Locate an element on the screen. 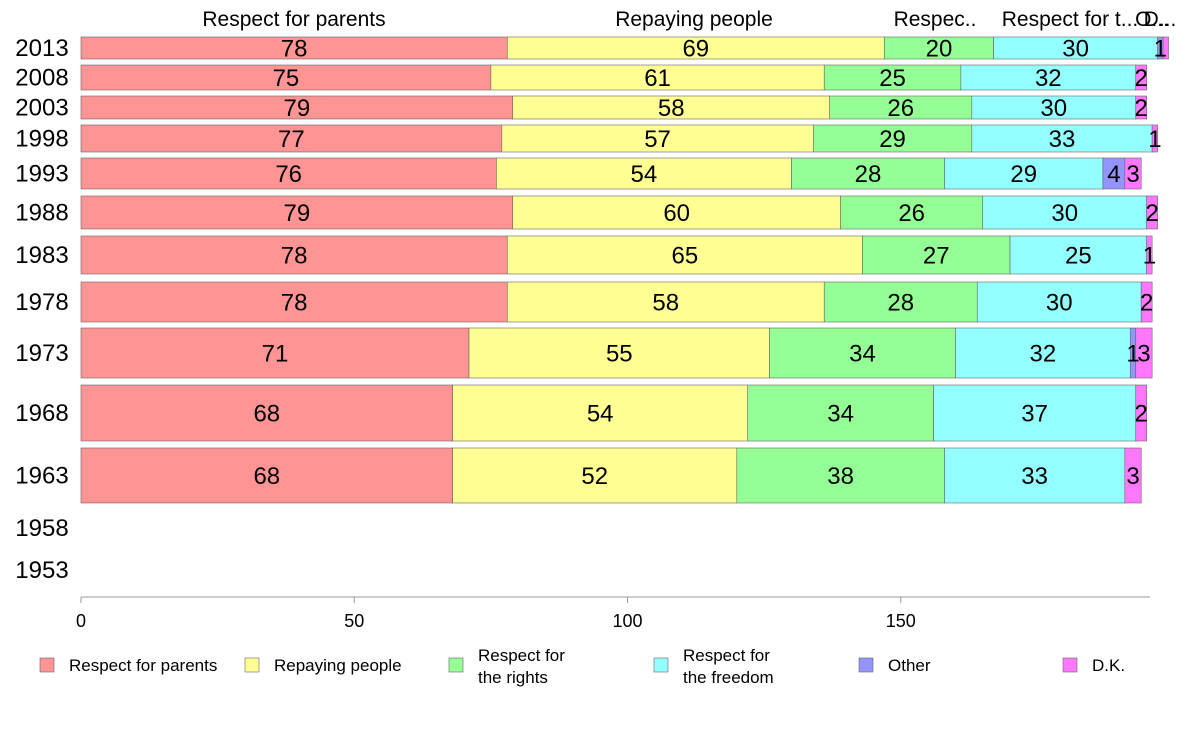 This screenshot has width=1188, height=736. year-label-1973: 1973 is located at coordinates (41, 353).